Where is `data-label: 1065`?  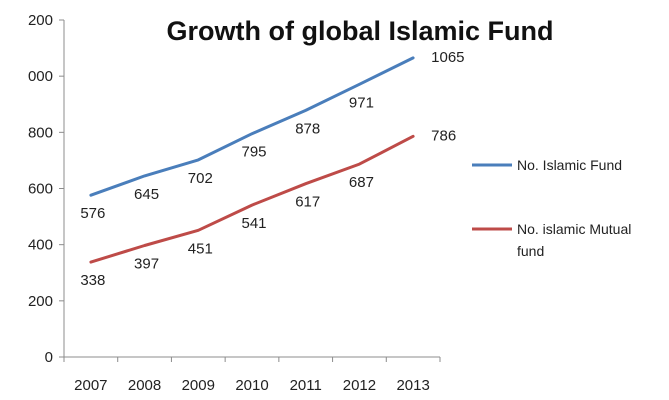 data-label: 1065 is located at coordinates (447, 57).